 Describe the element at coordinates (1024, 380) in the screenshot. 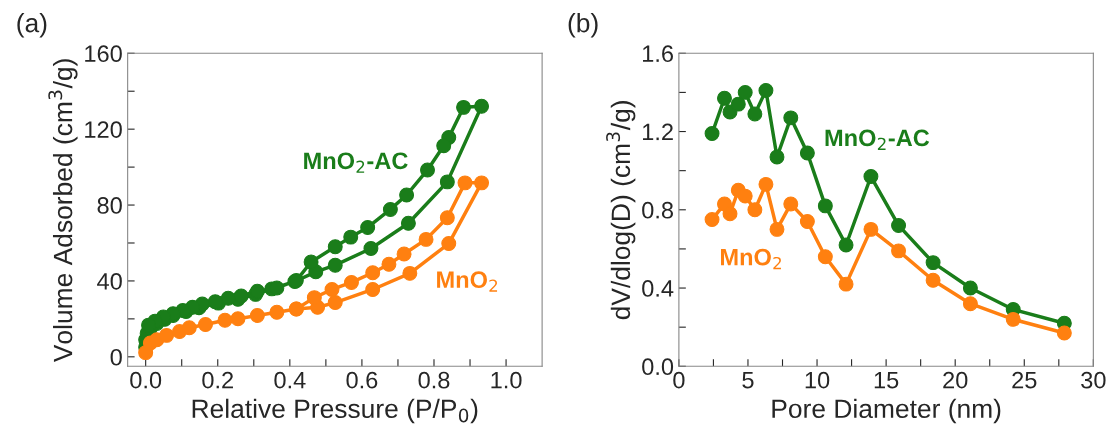

I see `x-tick-label: 25` at that location.